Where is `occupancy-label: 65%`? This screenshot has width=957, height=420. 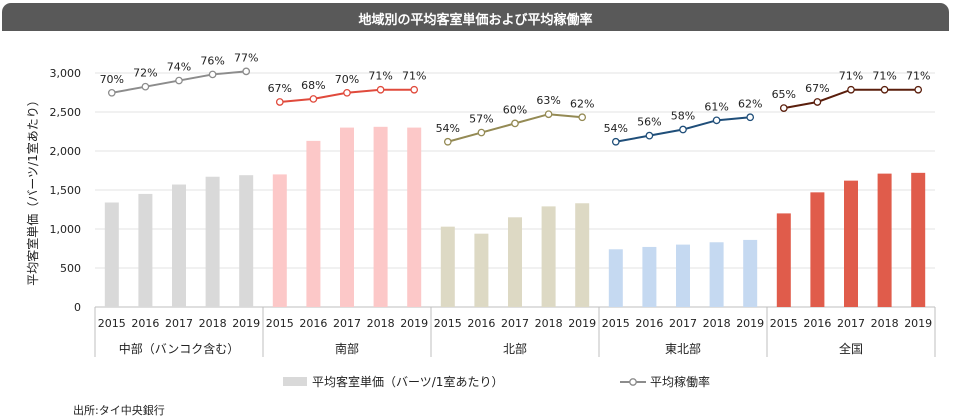
occupancy-label: 65% is located at coordinates (784, 94).